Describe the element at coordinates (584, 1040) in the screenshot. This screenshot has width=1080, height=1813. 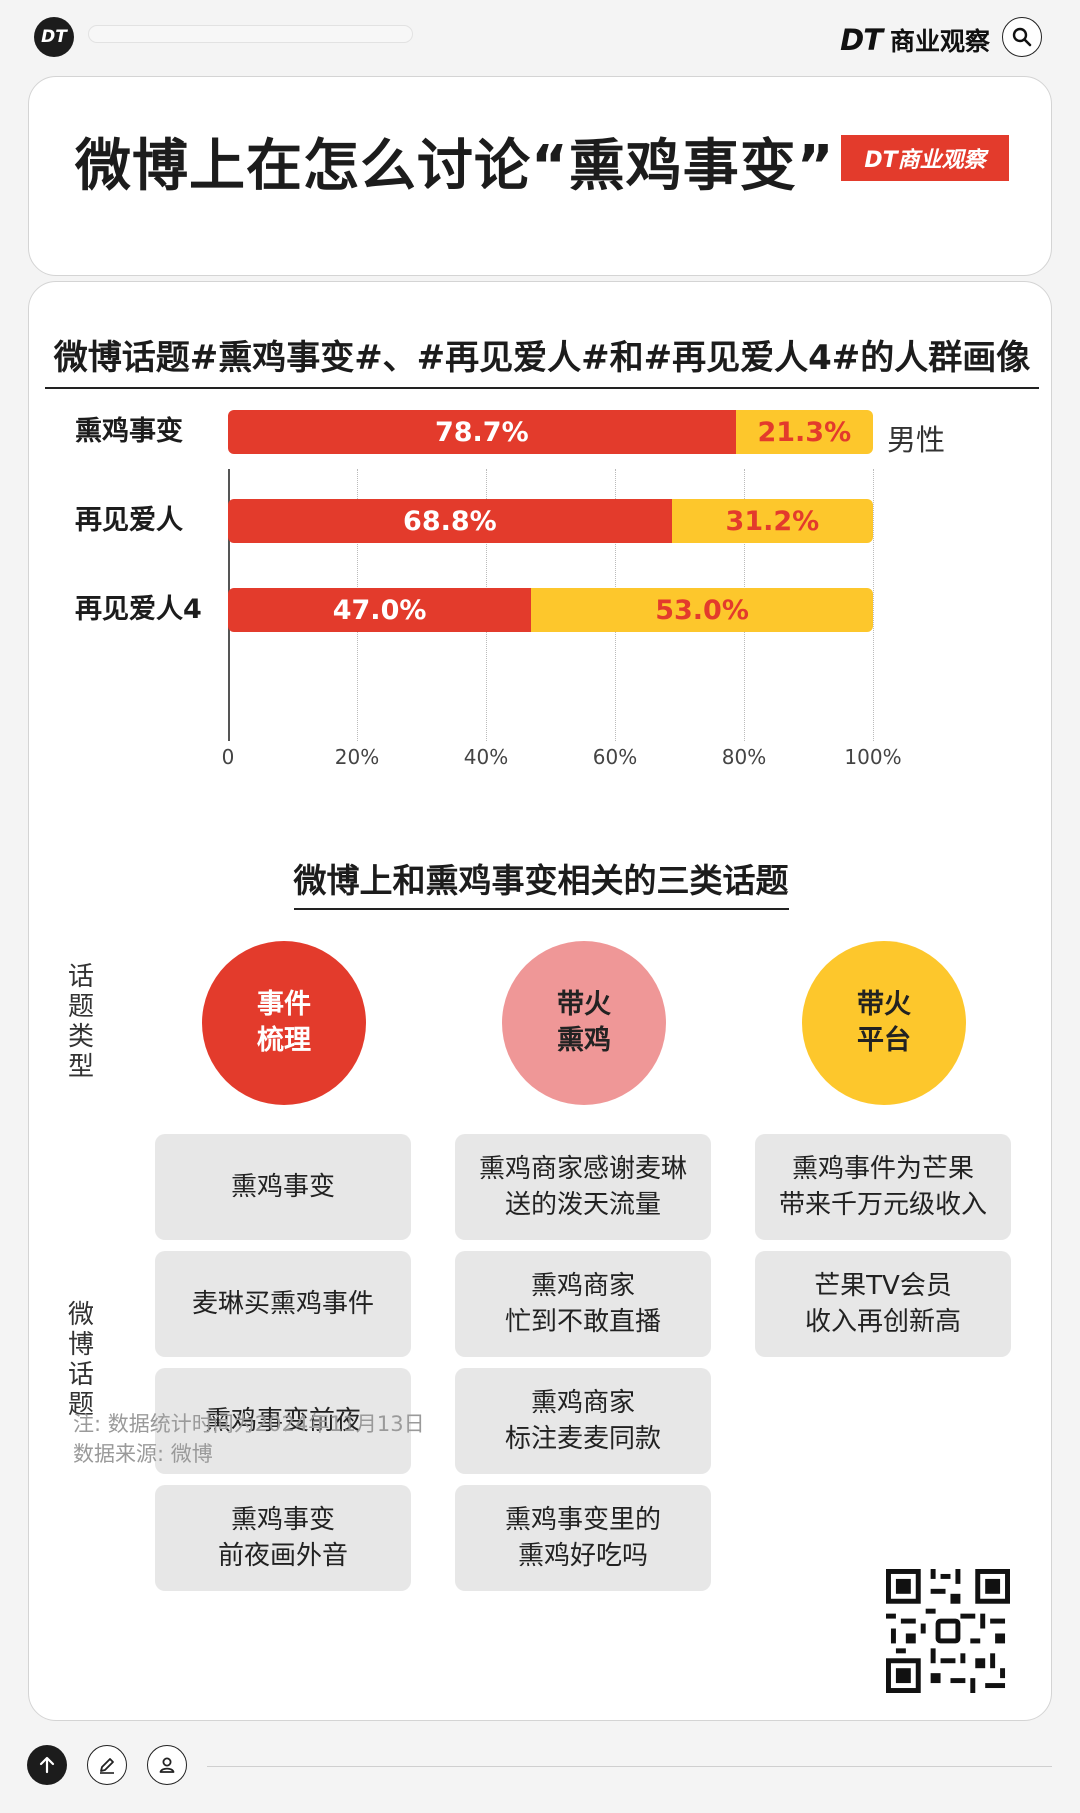
I see `circle-line: 熏鸡` at that location.